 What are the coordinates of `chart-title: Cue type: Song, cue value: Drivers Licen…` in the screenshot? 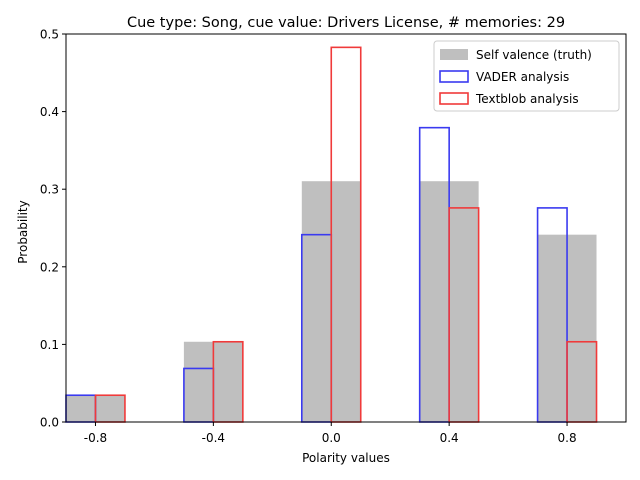 It's located at (346, 23).